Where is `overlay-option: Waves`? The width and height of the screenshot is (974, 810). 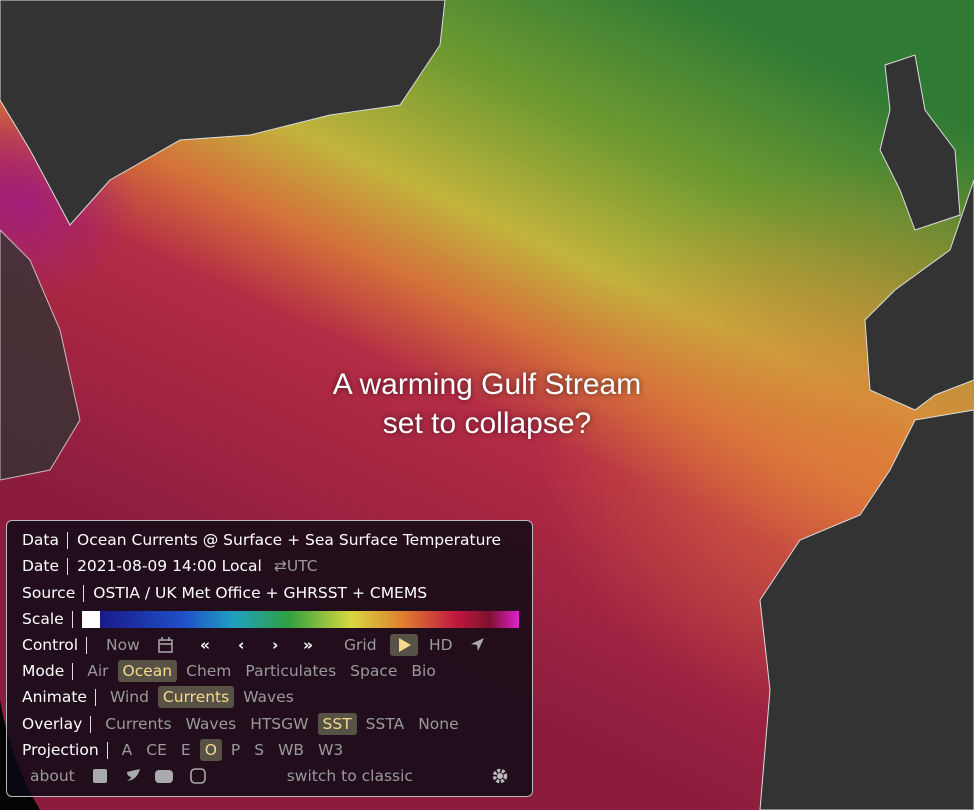
overlay-option: Waves is located at coordinates (211, 724).